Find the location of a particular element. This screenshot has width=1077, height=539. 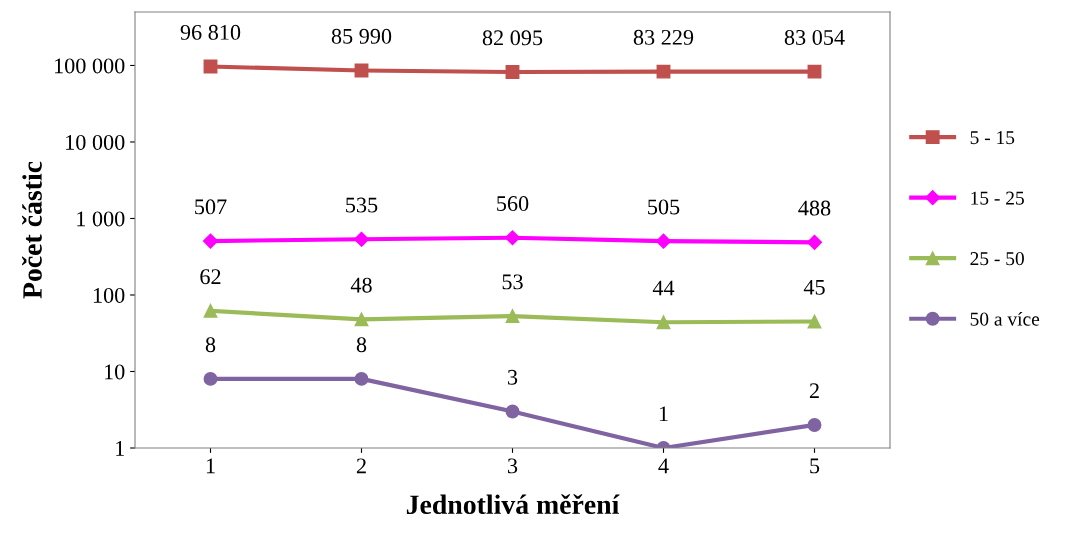

data-label: 83 229 is located at coordinates (663, 37).